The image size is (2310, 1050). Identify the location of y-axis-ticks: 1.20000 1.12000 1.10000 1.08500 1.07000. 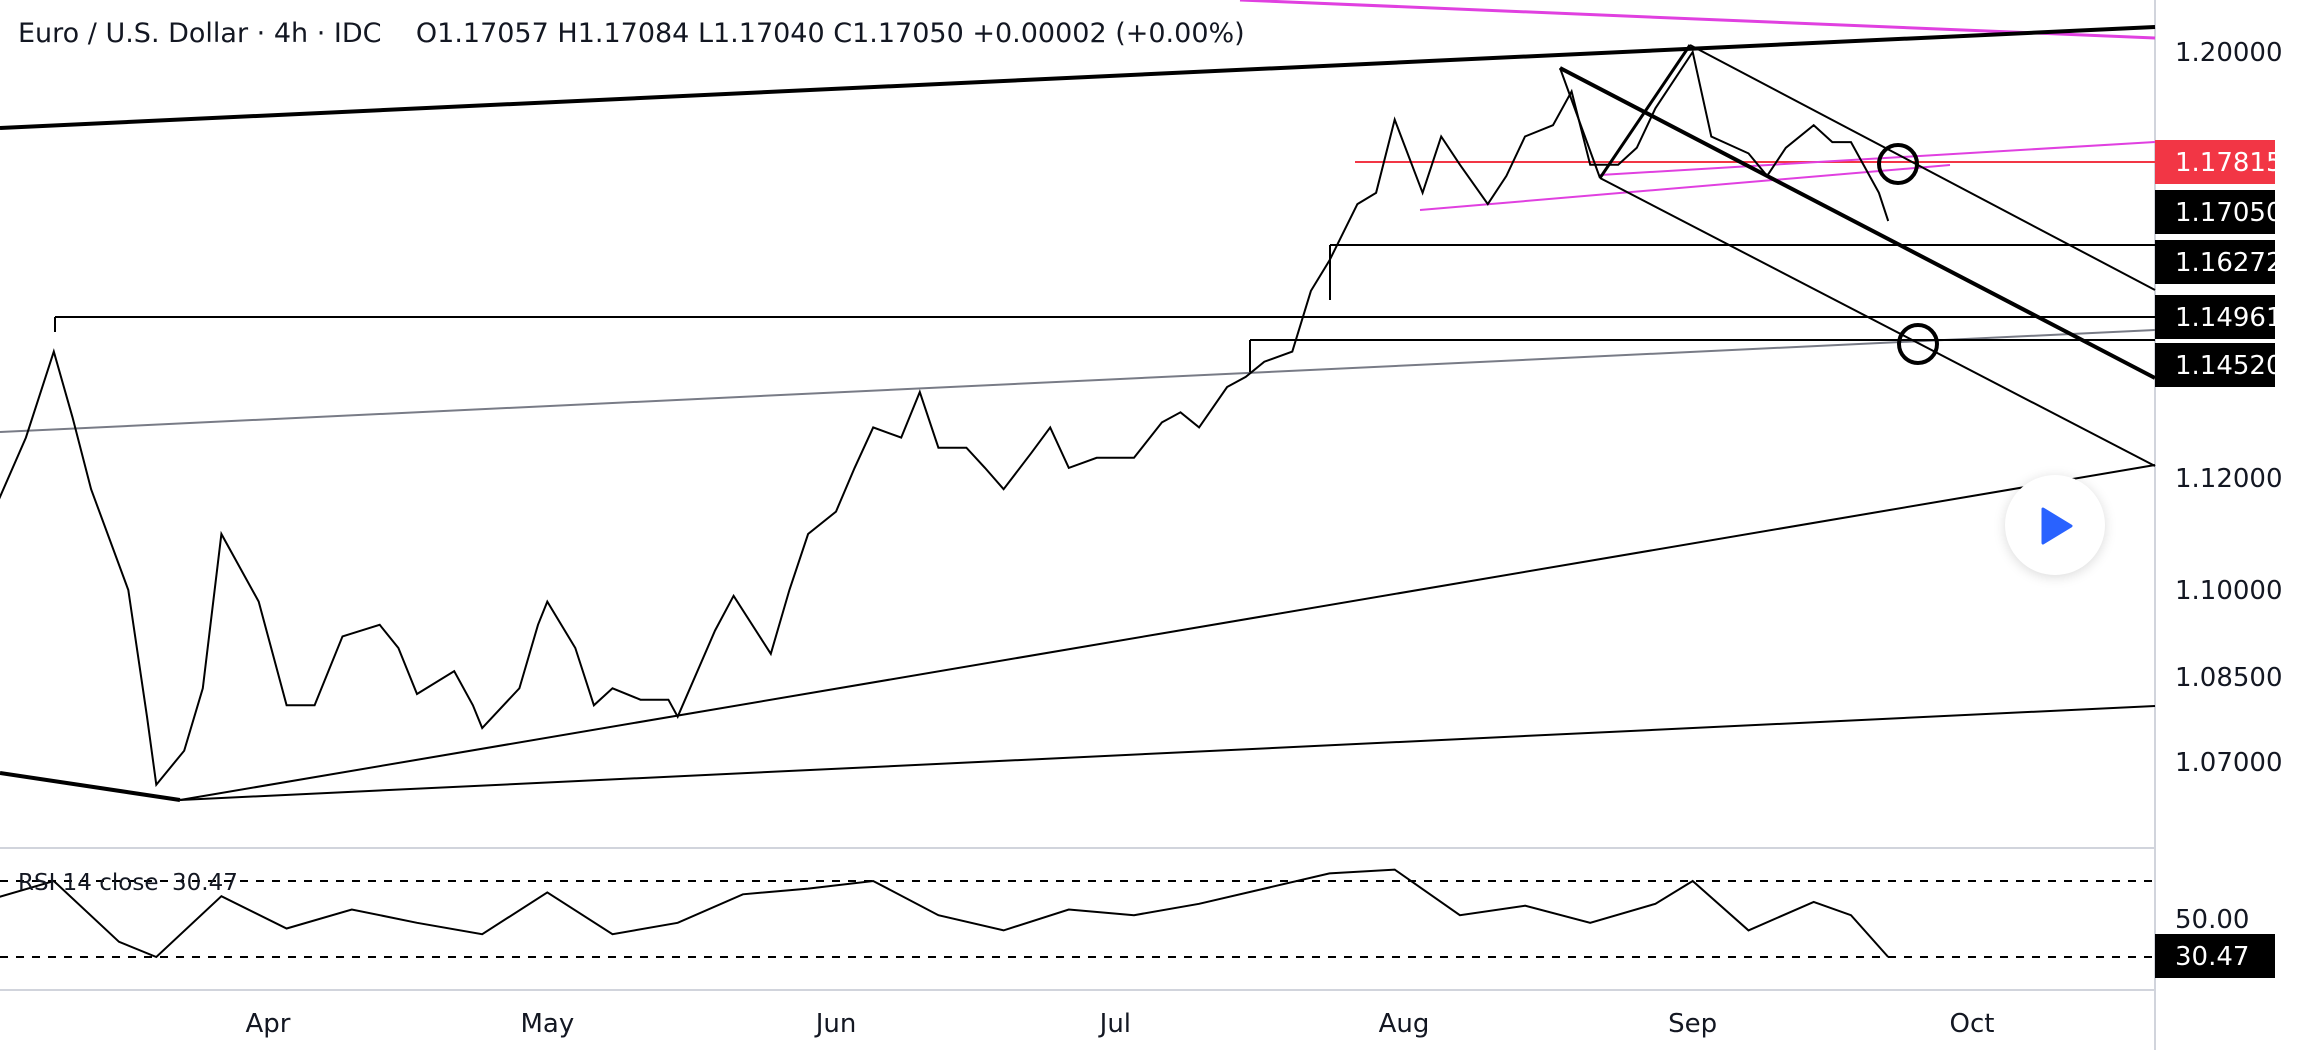
(2229, 408).